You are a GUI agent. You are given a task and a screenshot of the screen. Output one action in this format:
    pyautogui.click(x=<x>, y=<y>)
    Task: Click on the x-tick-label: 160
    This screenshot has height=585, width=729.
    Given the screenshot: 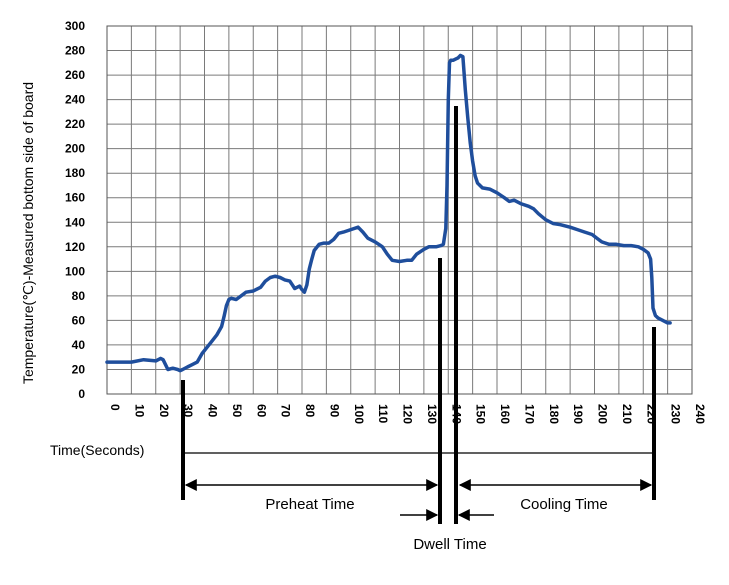 What is the action you would take?
    pyautogui.click(x=505, y=414)
    